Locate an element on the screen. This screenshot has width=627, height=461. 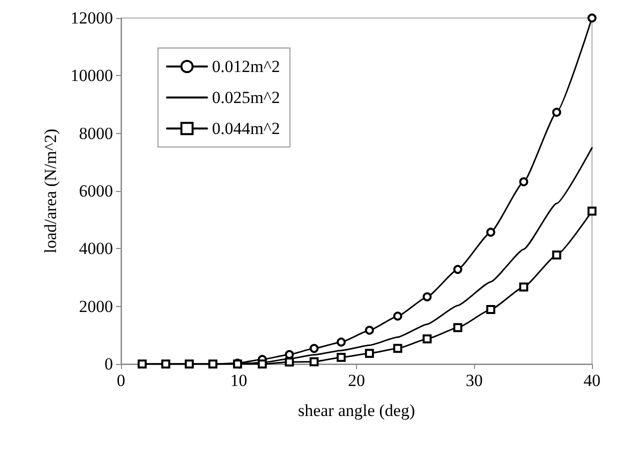
x-tick-label: 10 is located at coordinates (239, 380).